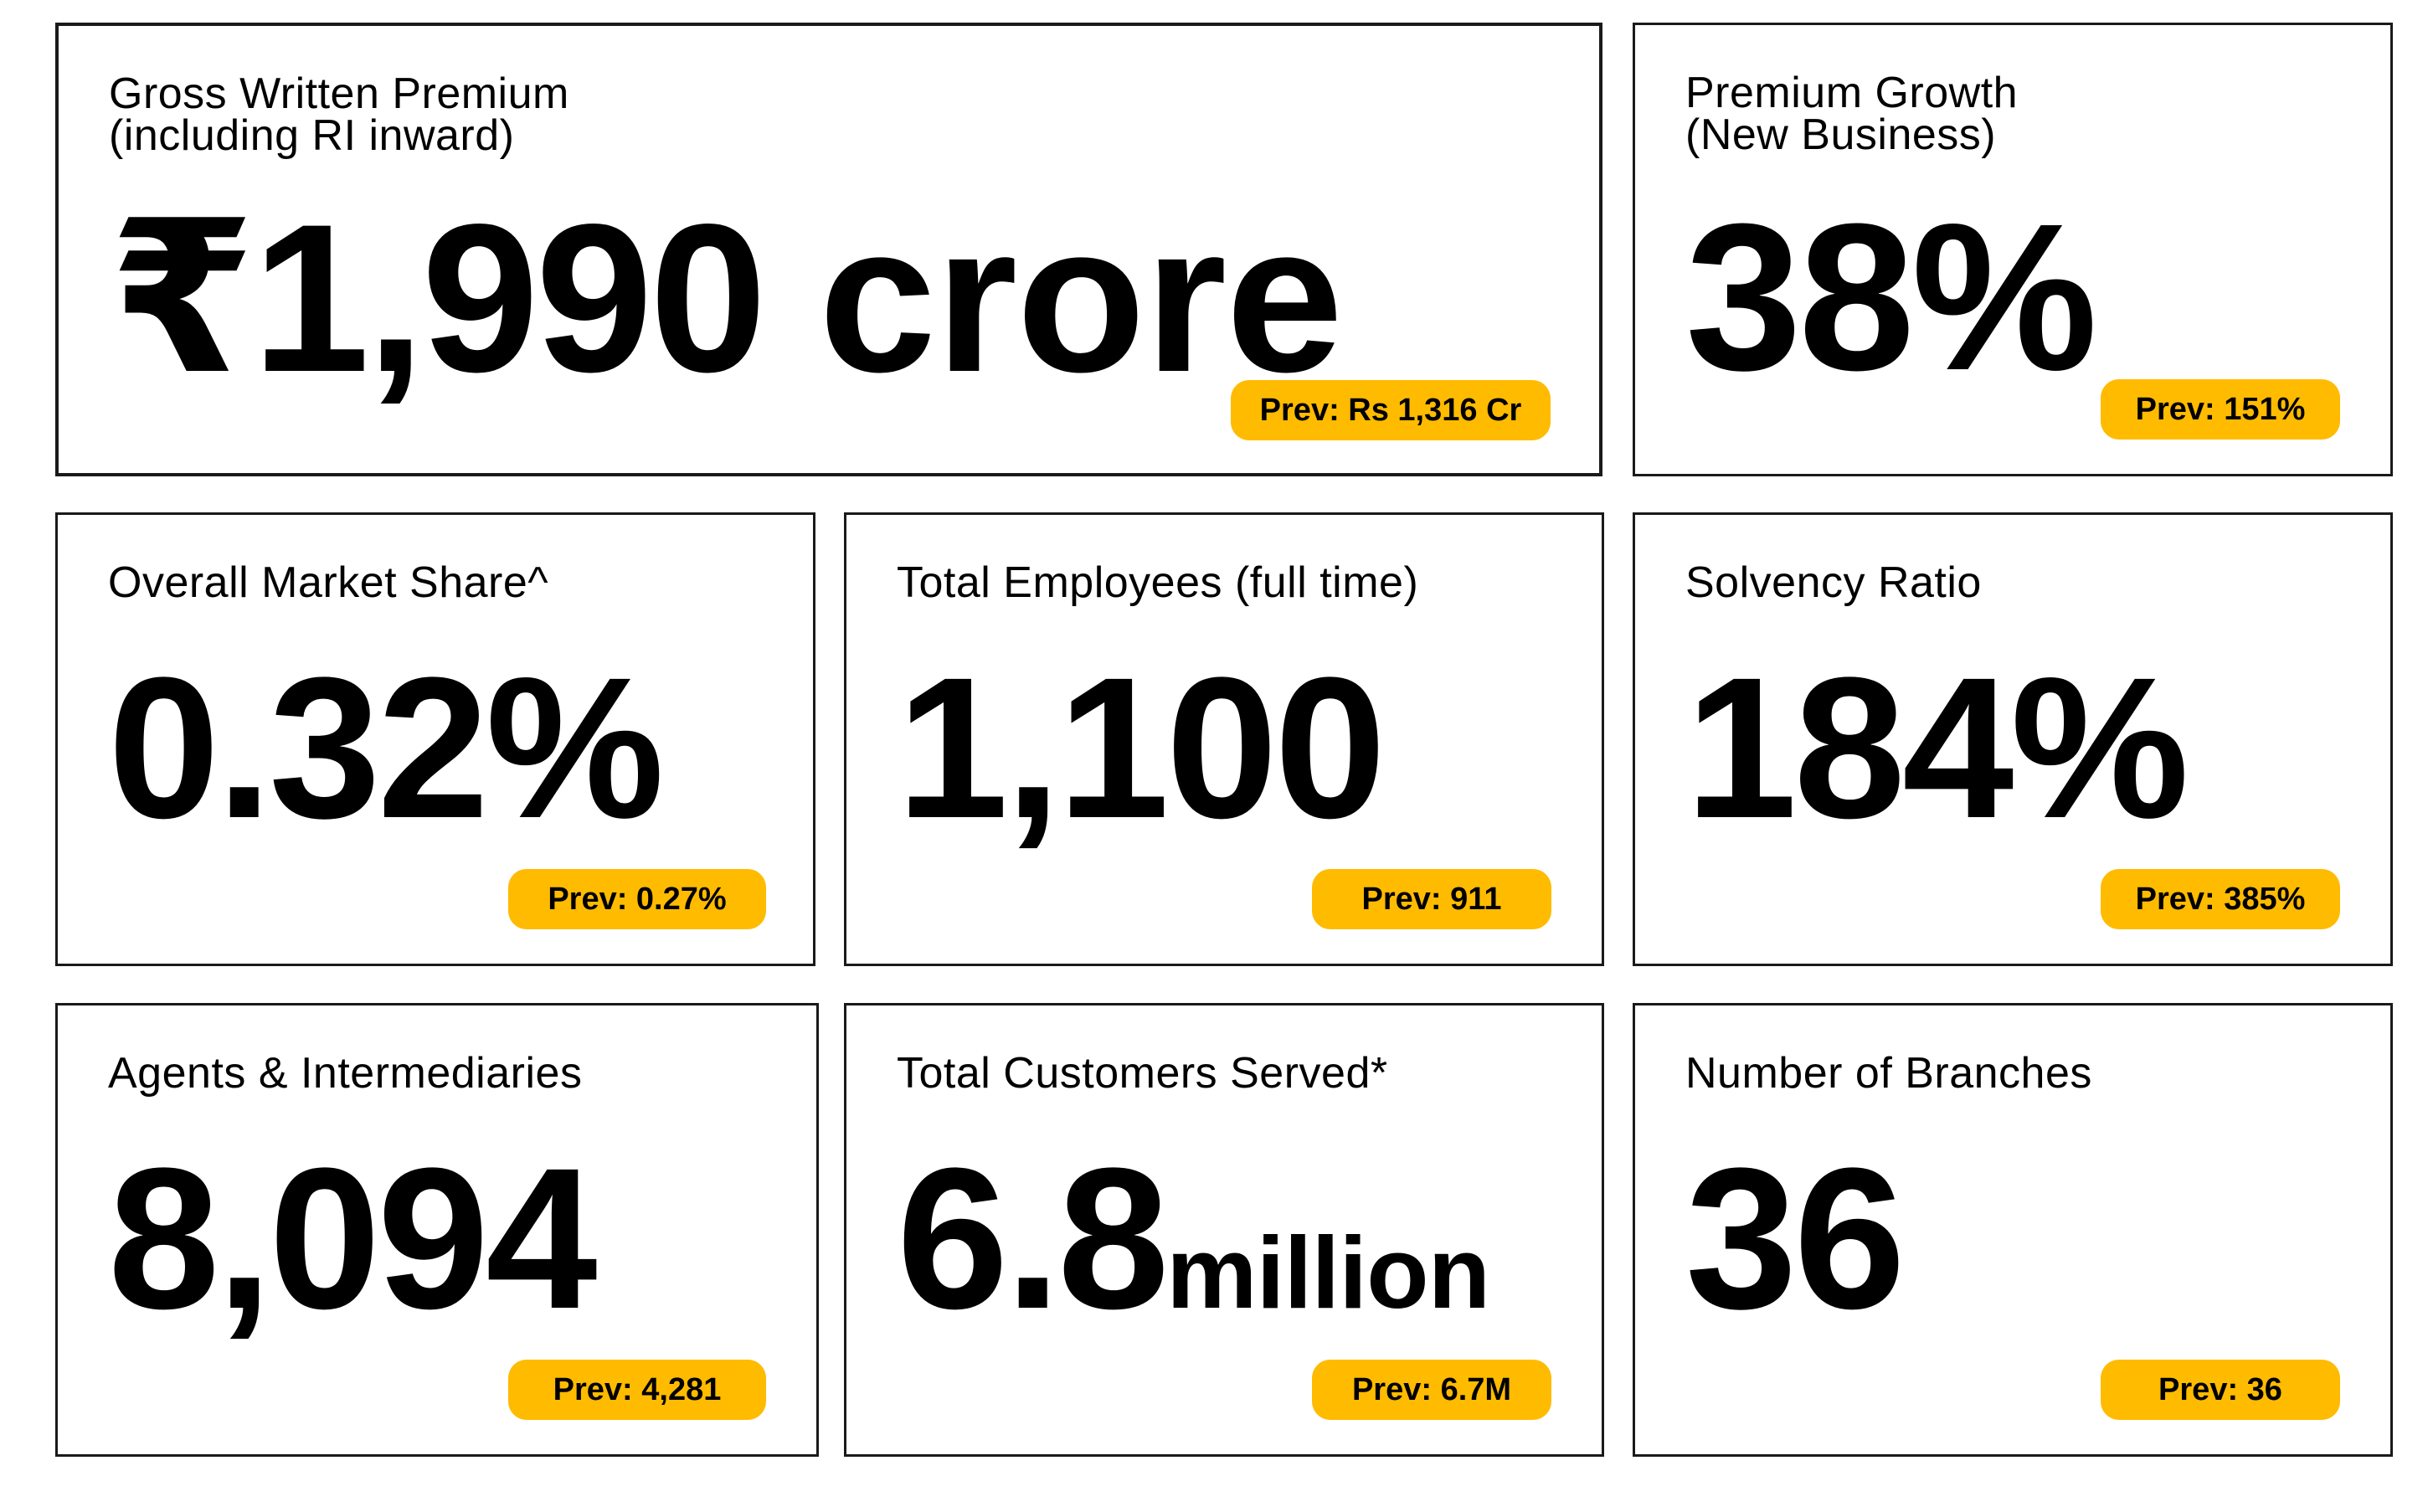 The height and width of the screenshot is (1512, 2428). What do you see at coordinates (1888, 1073) in the screenshot?
I see `card-label: Number of Branches` at bounding box center [1888, 1073].